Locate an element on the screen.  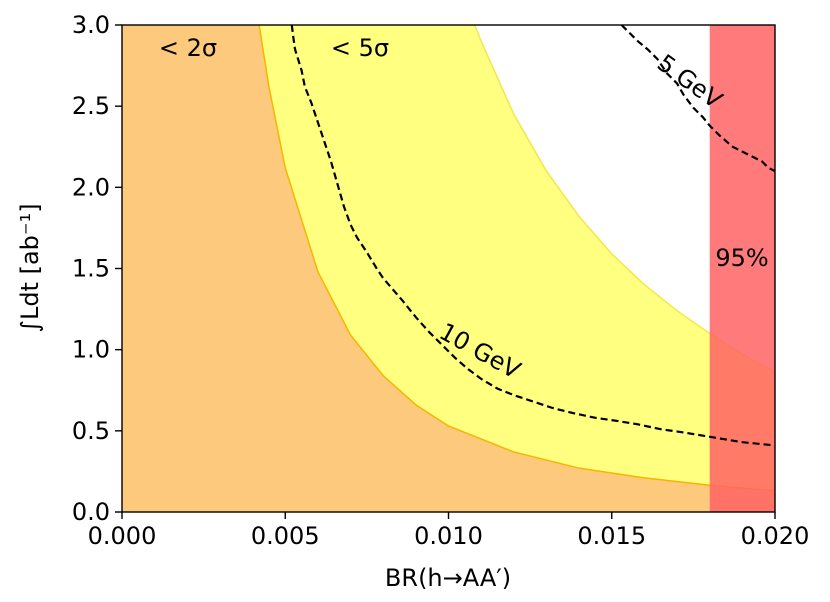
region-label-5sigma: < 5σ is located at coordinates (360, 48).